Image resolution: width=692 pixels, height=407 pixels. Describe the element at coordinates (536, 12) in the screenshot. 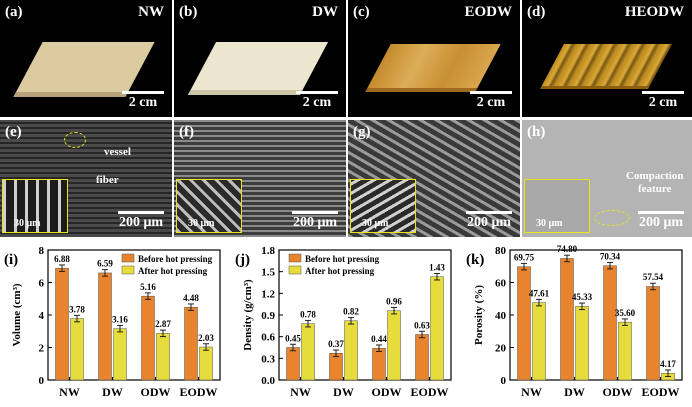

I see `panel-label: (d)` at that location.